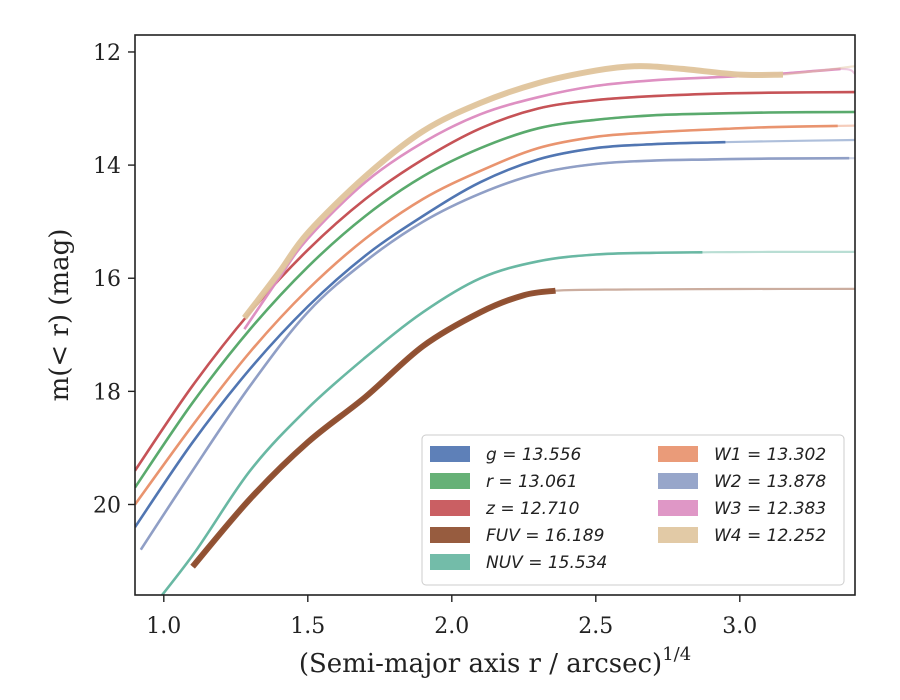  I want to click on legend-item-g: g = 13.556, so click(506, 455).